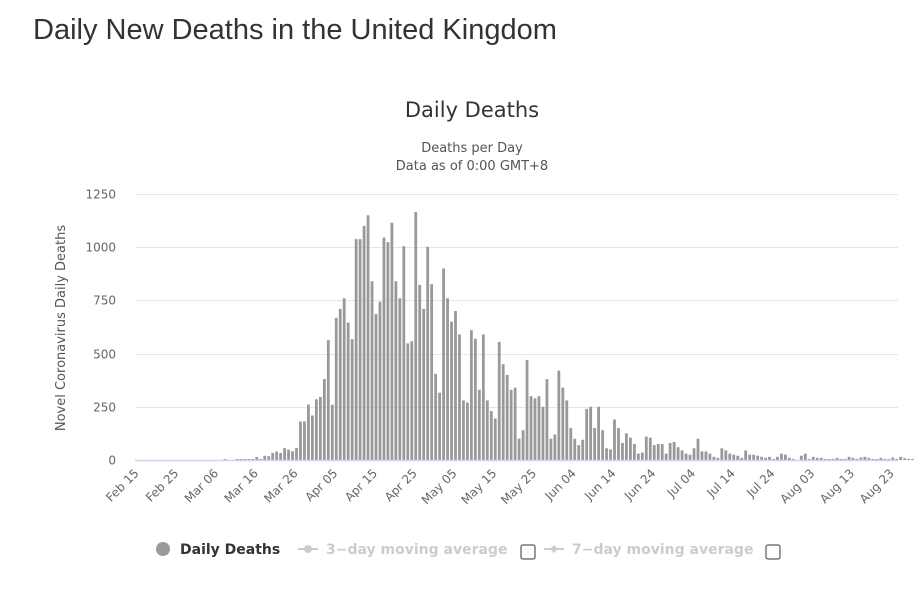 Image resolution: width=919 pixels, height=607 pixels. What do you see at coordinates (773, 552) in the screenshot?
I see `checkbox-7-day-average` at bounding box center [773, 552].